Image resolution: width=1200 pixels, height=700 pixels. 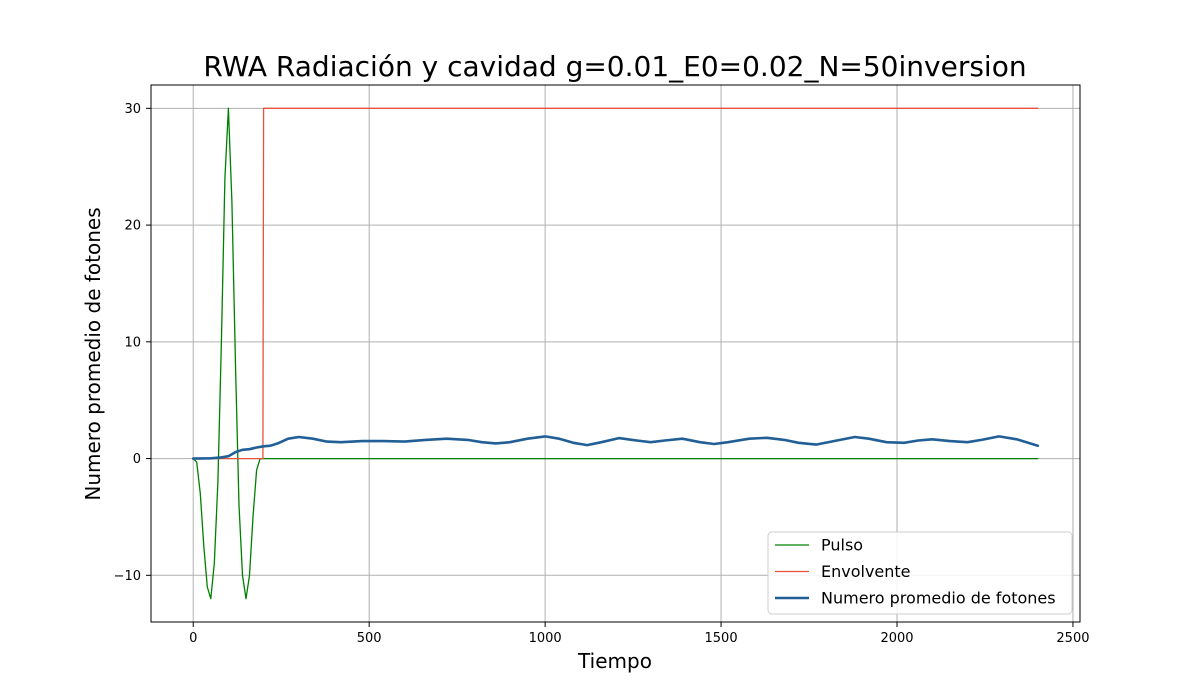 I want to click on y-axis-label: Numero promedio de fotones, so click(x=93, y=353).